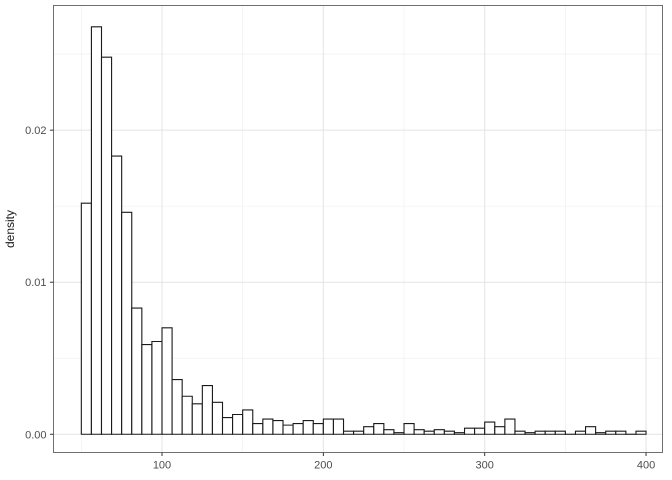 This screenshot has width=672, height=480. I want to click on y-tick-label: 0.02, so click(35, 131).